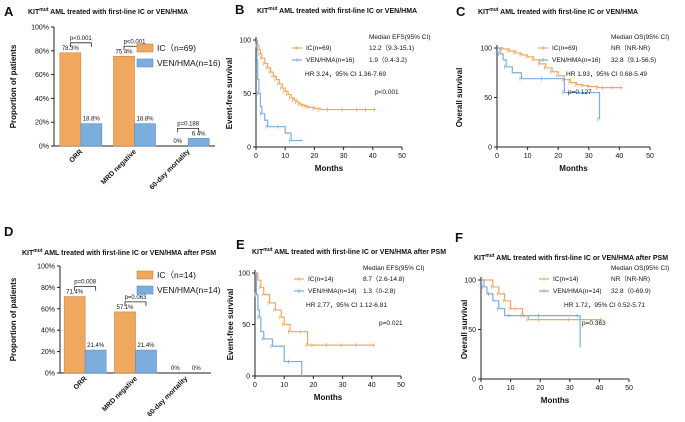  What do you see at coordinates (9, 11) in the screenshot?
I see `panel-letter: A` at bounding box center [9, 11].